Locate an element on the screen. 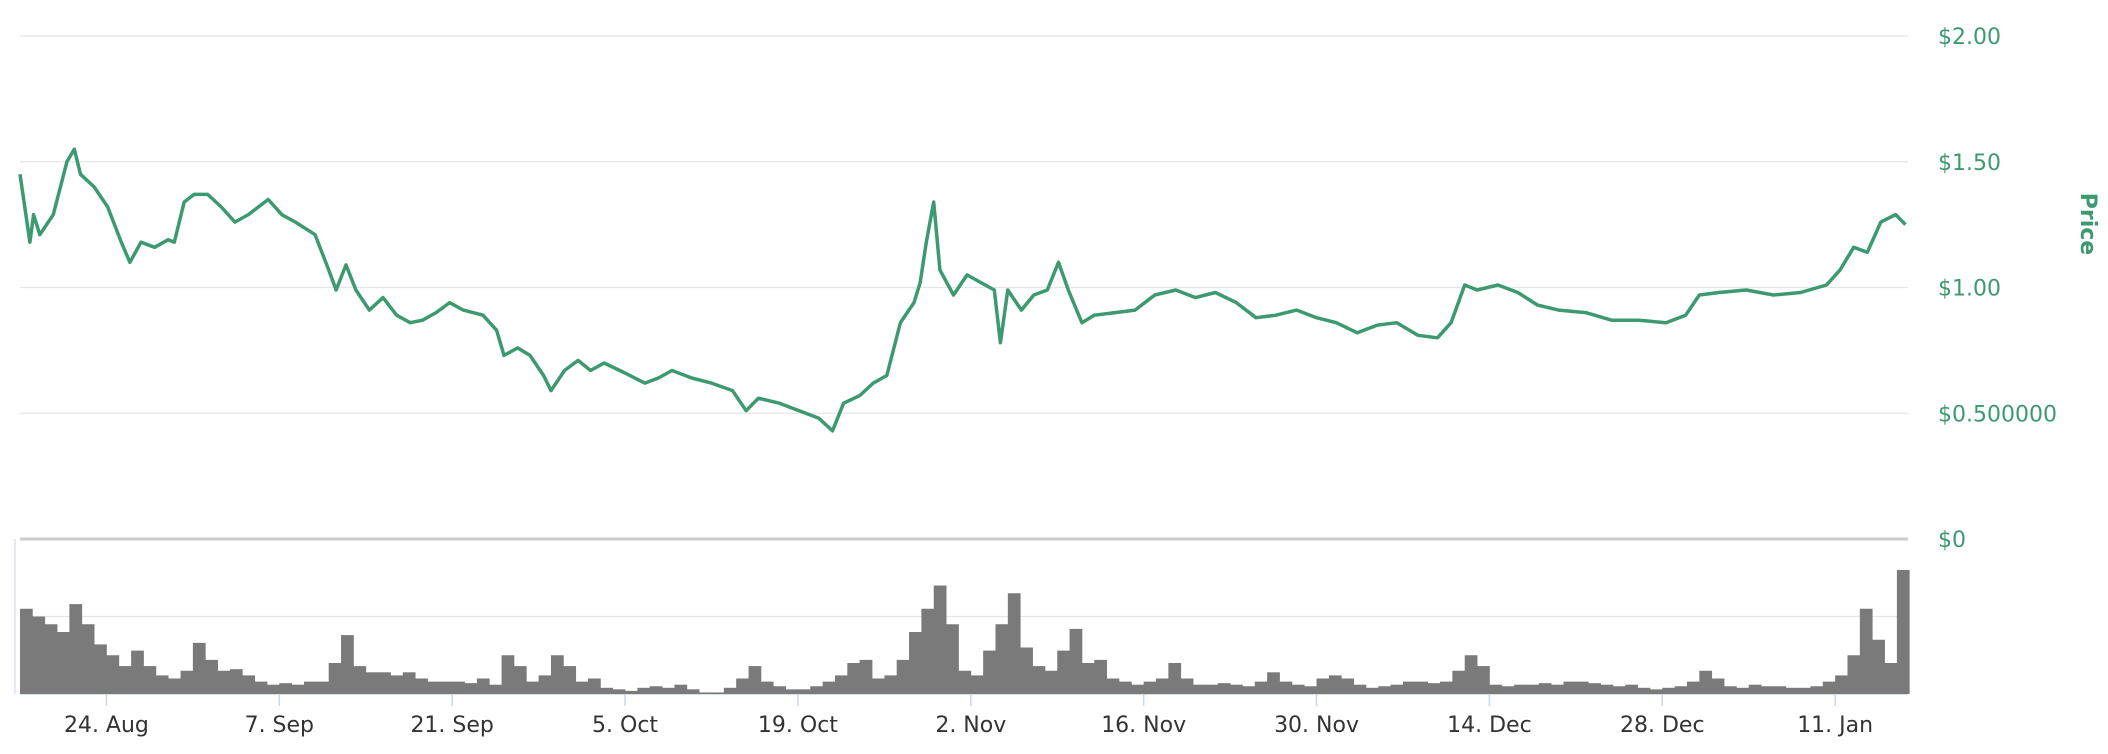 This screenshot has width=2108, height=754. y-tick-label: $2.00 is located at coordinates (1969, 37).